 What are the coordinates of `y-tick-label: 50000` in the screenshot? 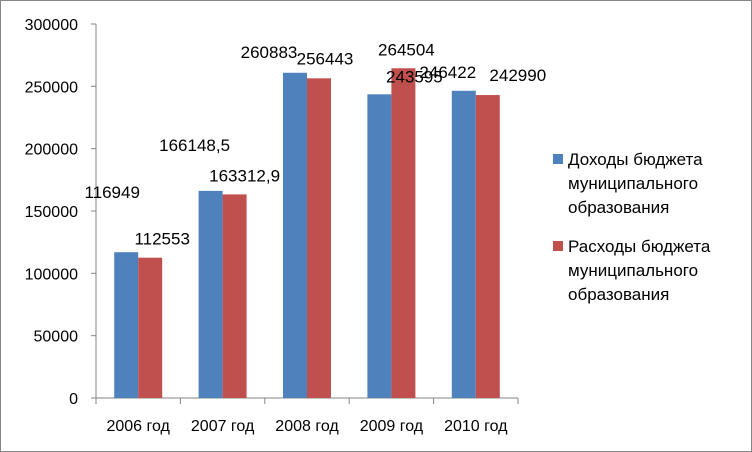 It's located at (56, 337).